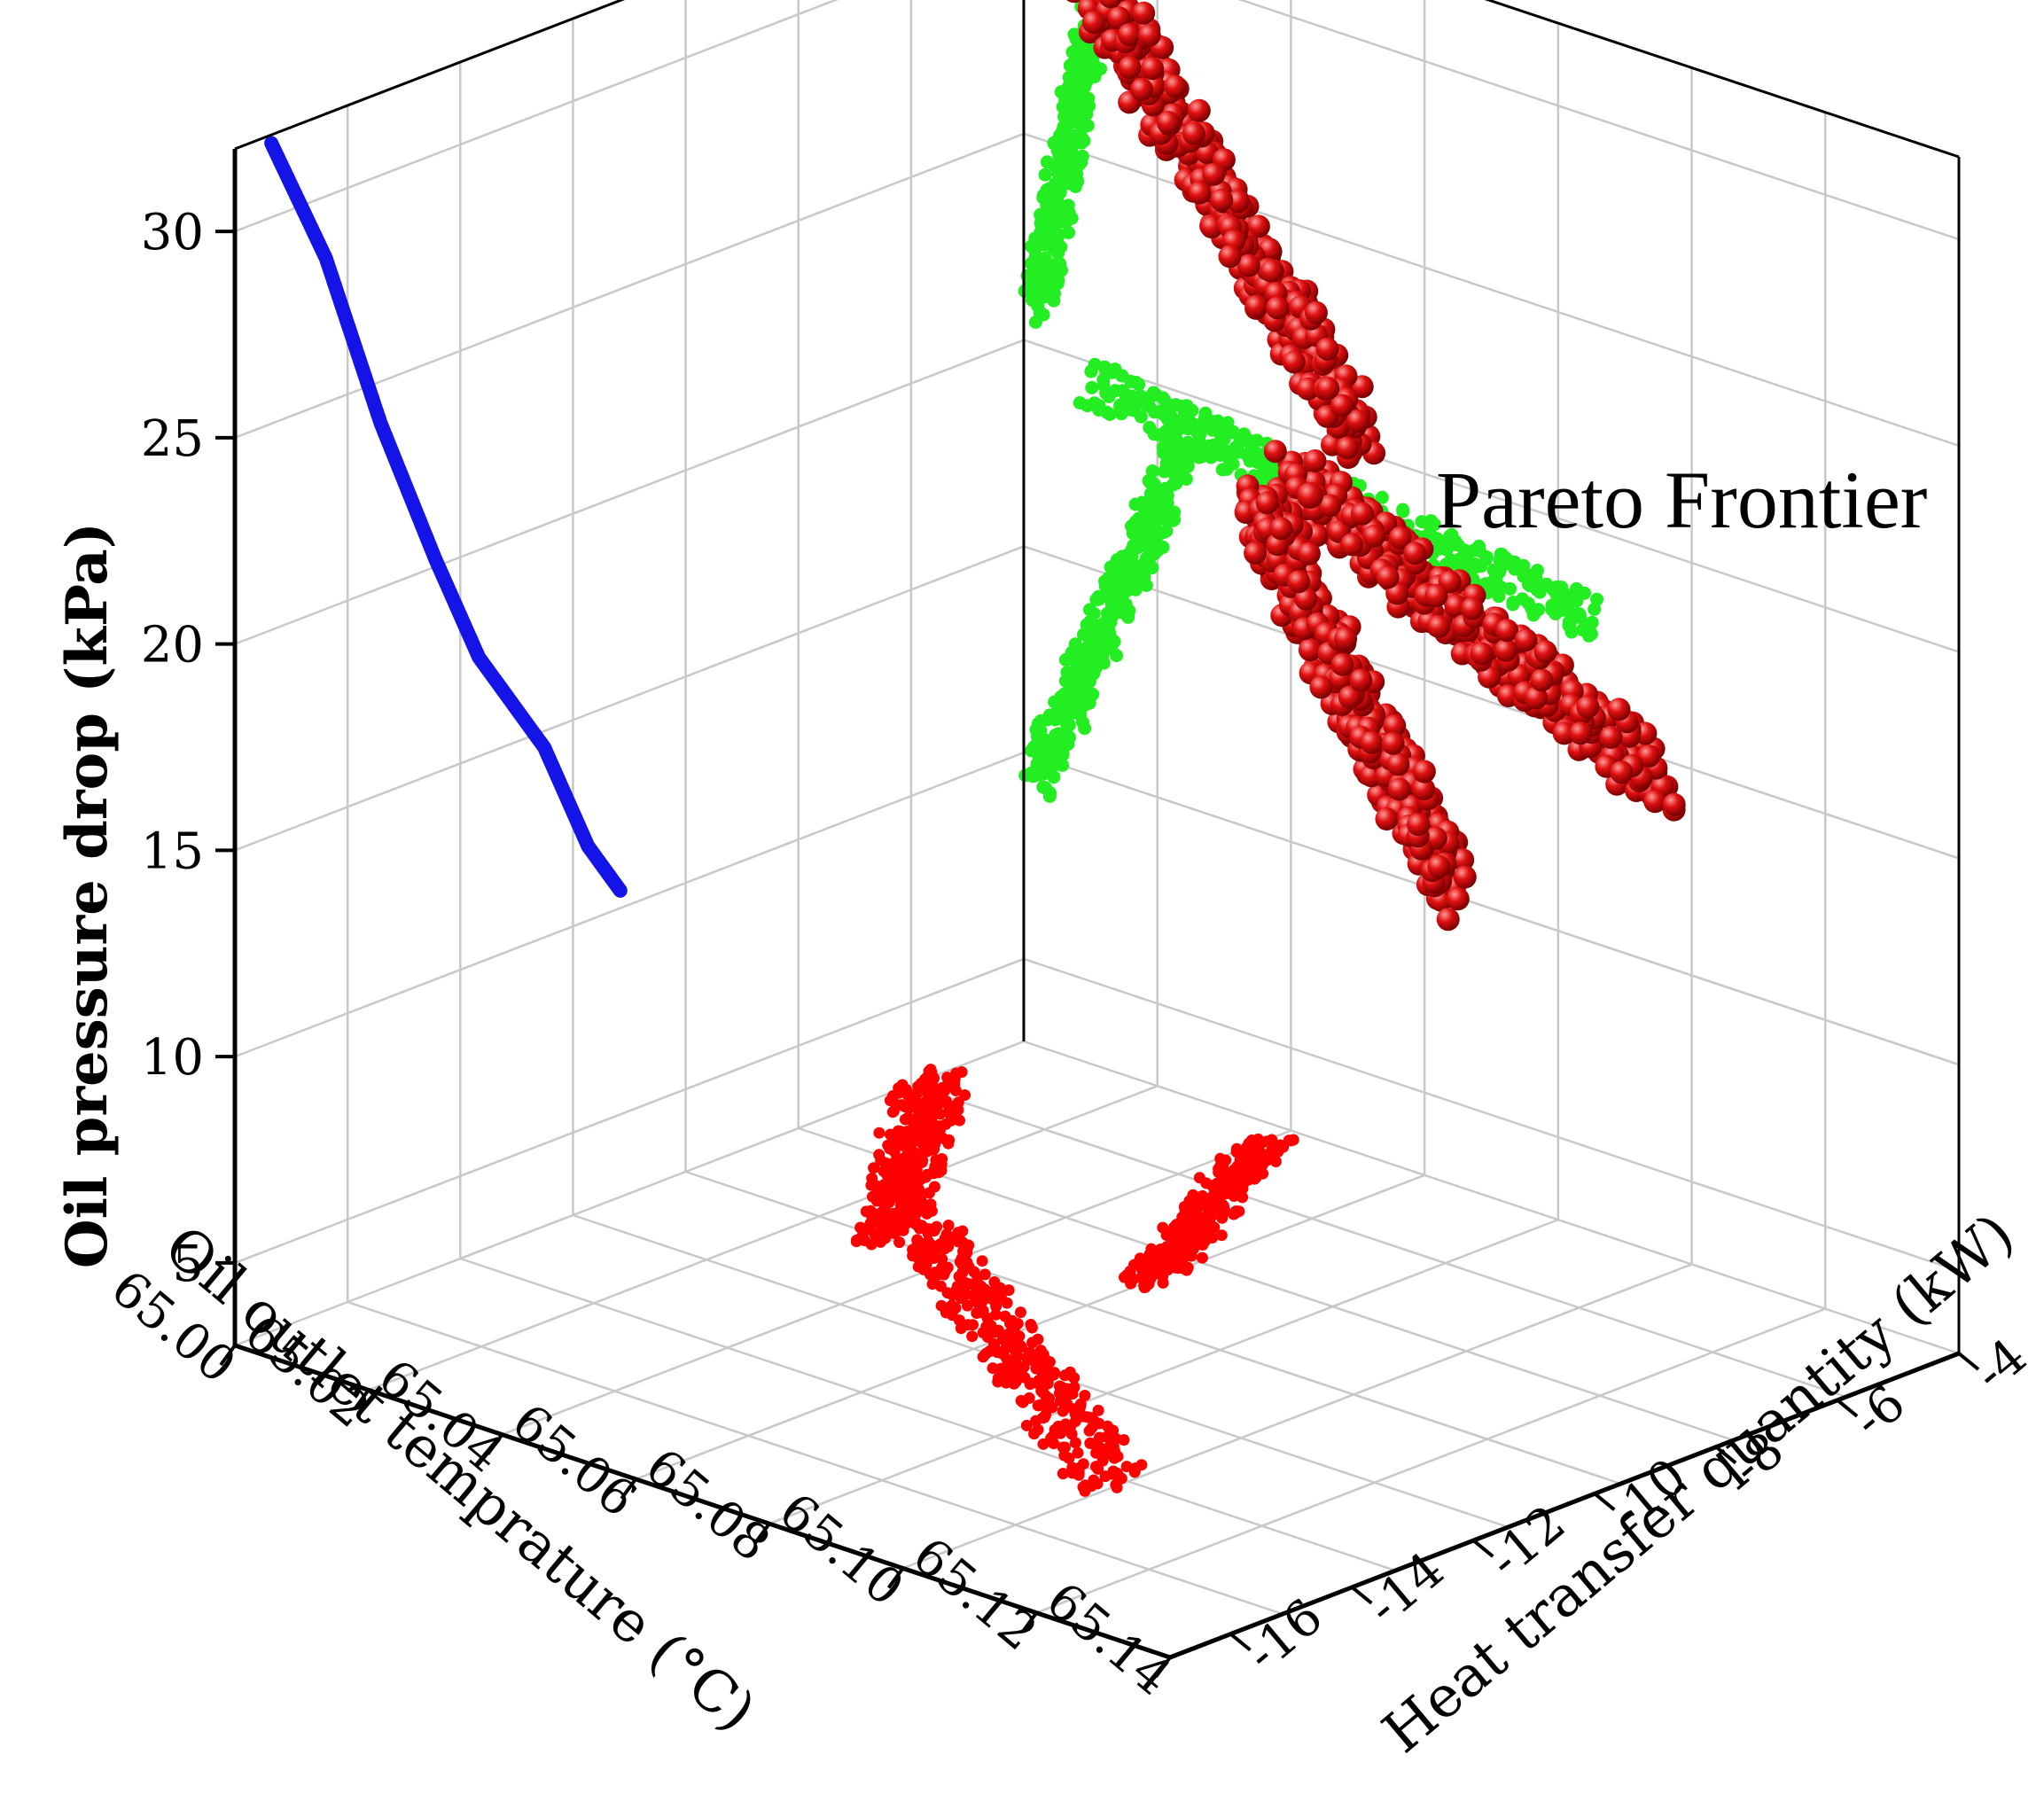  I want to click on x-tick-label: 65.10, so click(841, 1550).